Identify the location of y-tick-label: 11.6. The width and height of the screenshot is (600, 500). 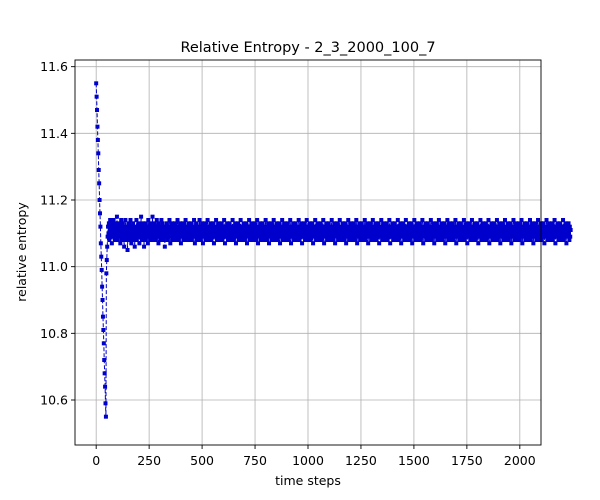
(54, 66).